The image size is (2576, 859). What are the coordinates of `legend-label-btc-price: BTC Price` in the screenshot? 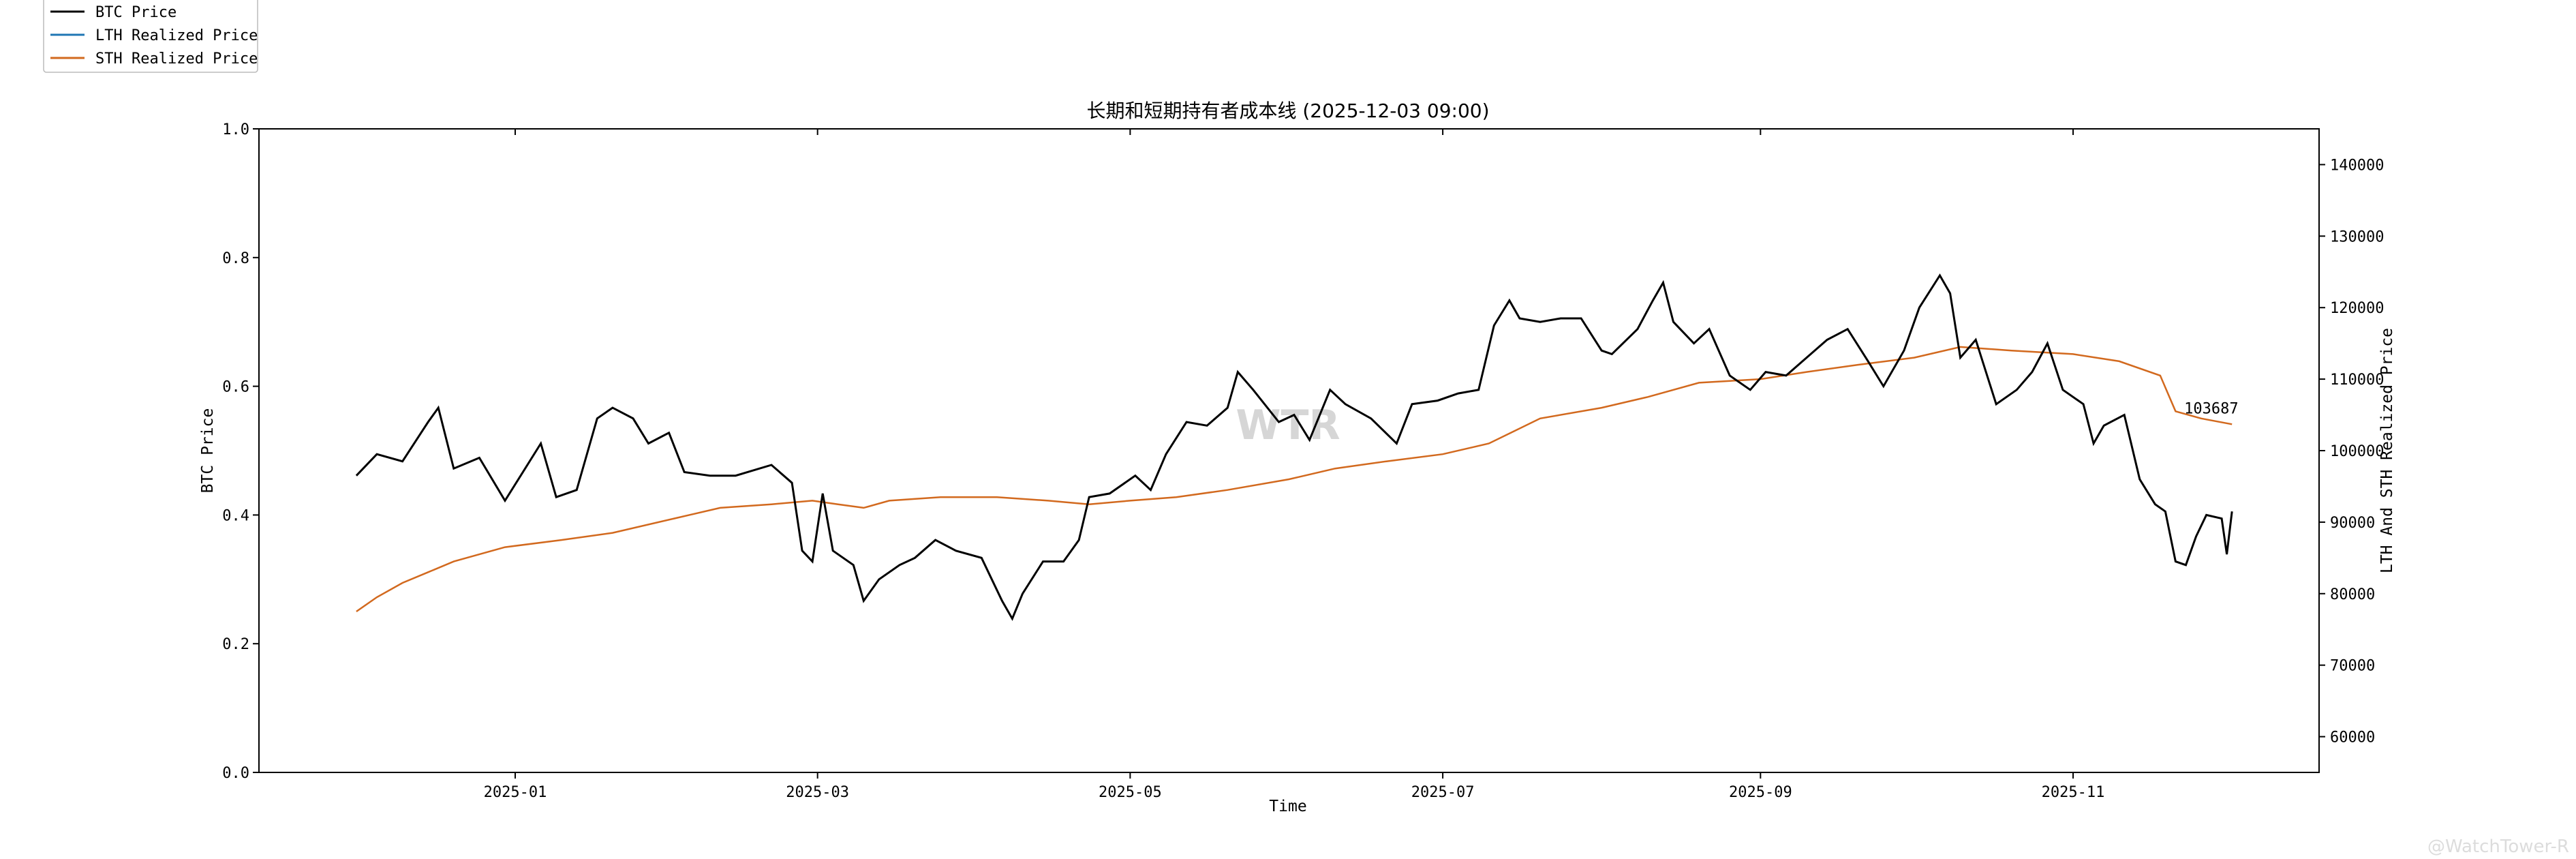 It's located at (136, 13).